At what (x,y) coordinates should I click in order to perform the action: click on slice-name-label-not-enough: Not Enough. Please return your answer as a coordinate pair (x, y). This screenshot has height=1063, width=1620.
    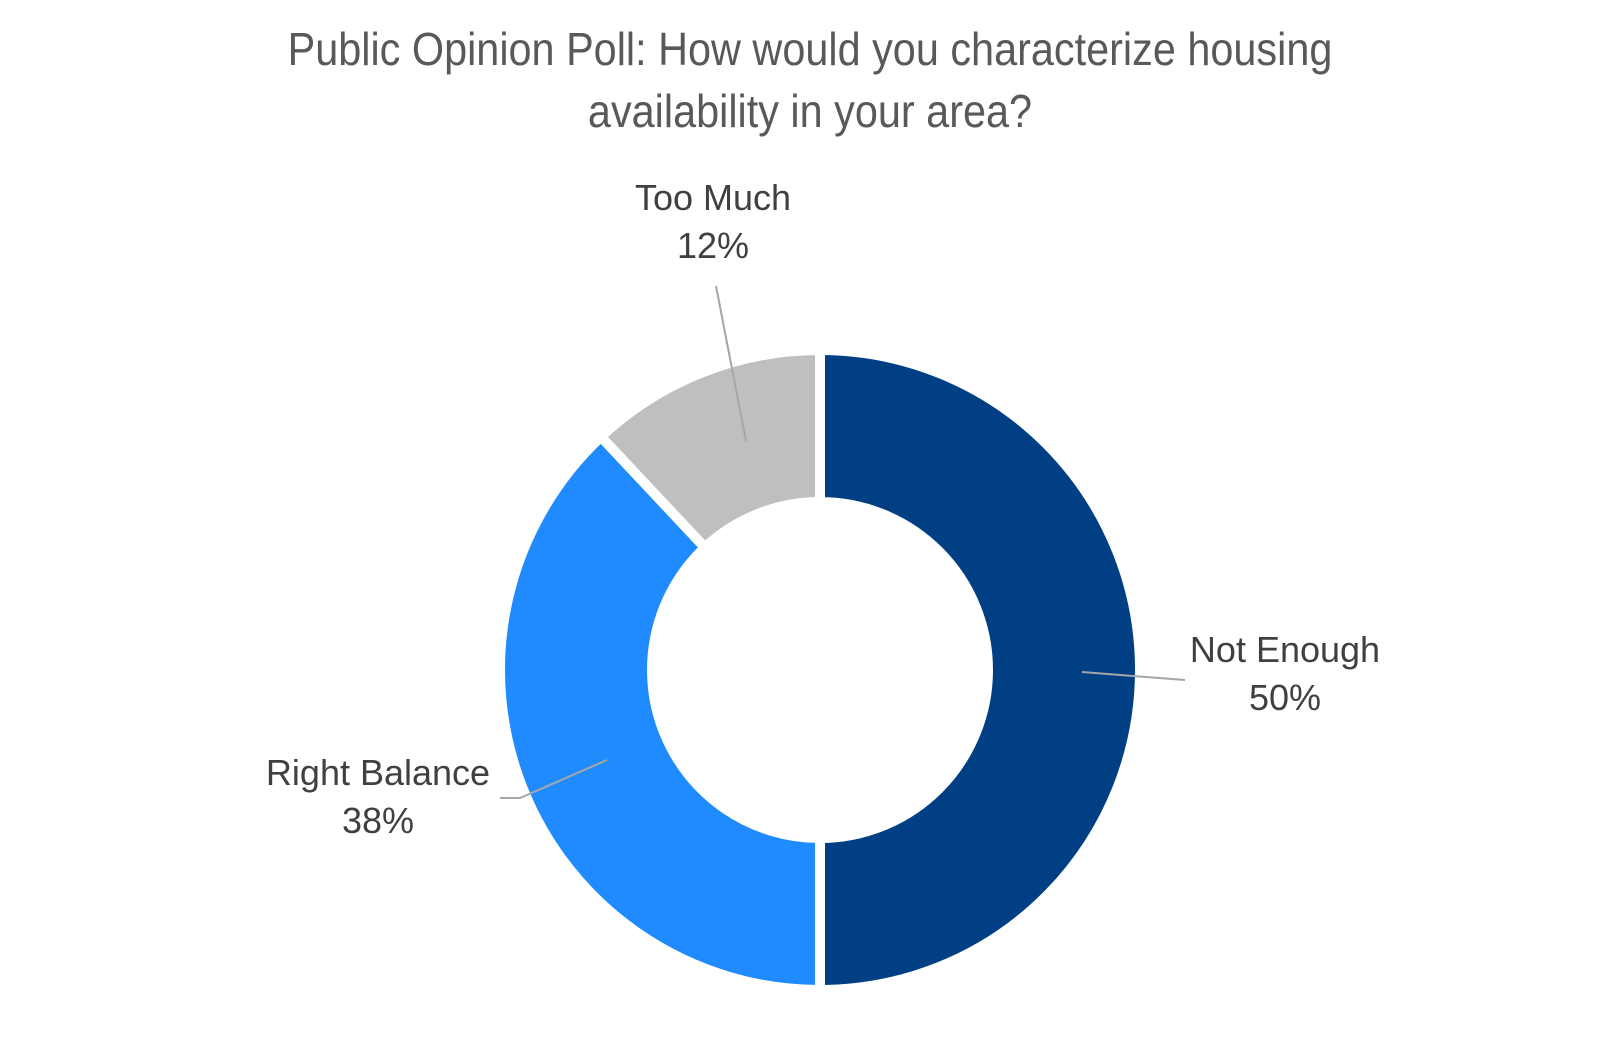
    Looking at the image, I should click on (1285, 649).